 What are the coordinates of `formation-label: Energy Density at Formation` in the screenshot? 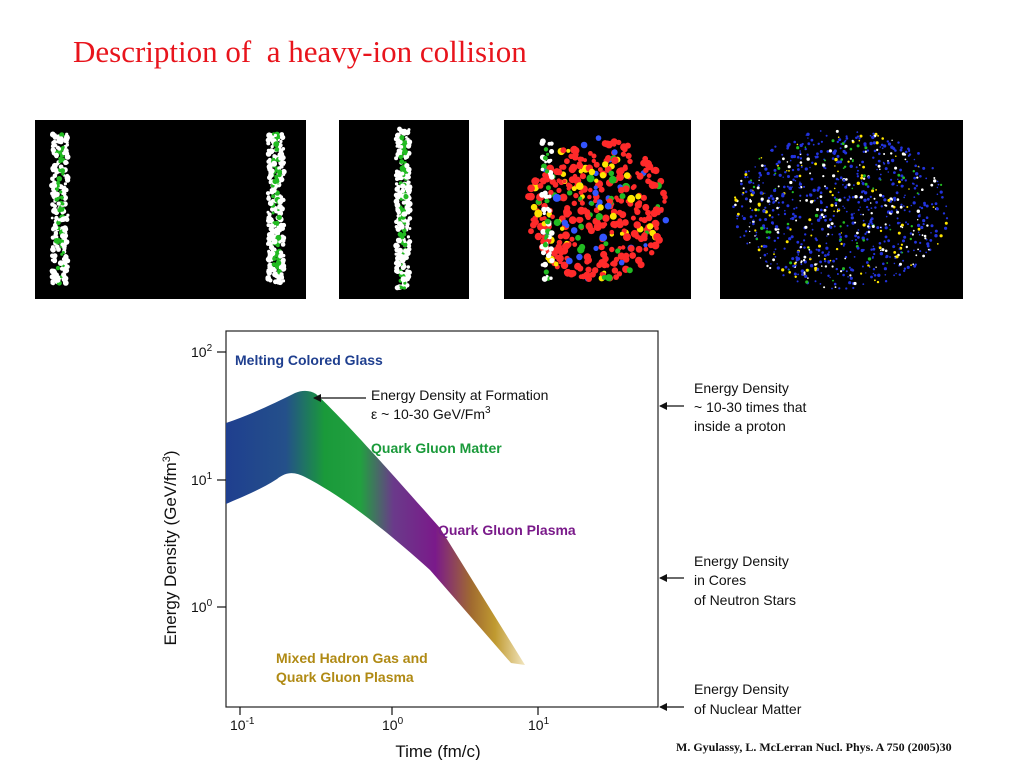 It's located at (459, 395).